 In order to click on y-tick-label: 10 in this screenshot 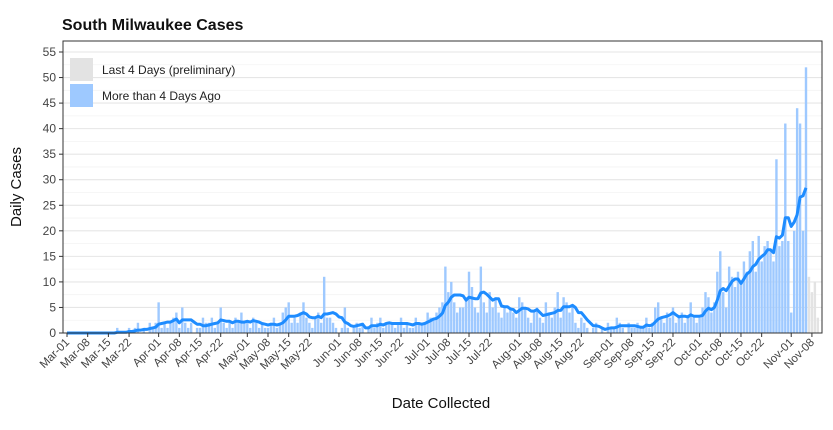, I will do `click(50, 282)`.